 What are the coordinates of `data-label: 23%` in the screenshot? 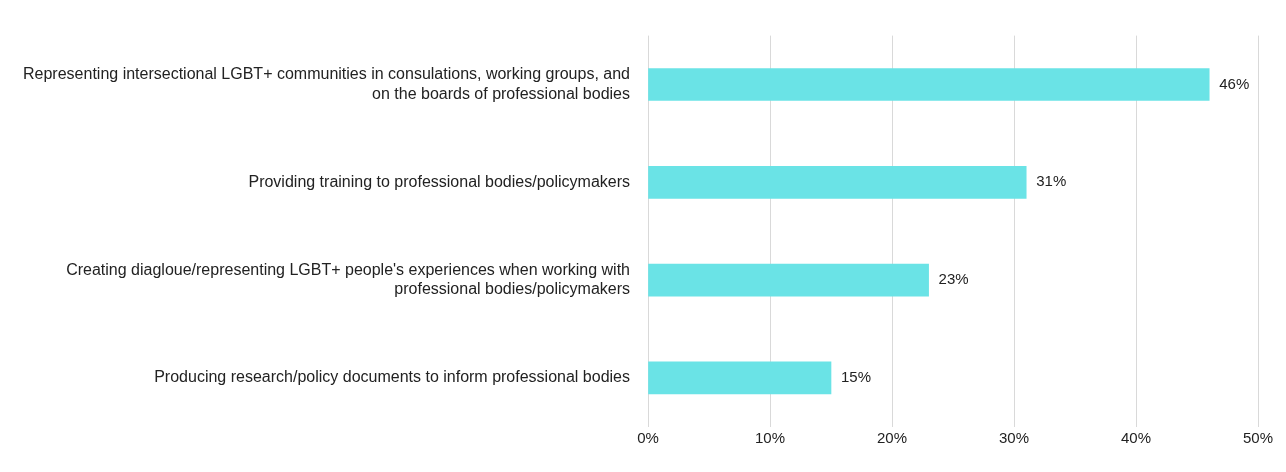 It's located at (953, 279).